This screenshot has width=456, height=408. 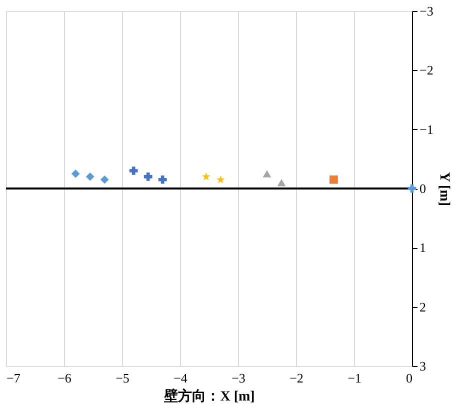 What do you see at coordinates (209, 396) in the screenshot?
I see `x-axis-title: 壁方向：X [m]` at bounding box center [209, 396].